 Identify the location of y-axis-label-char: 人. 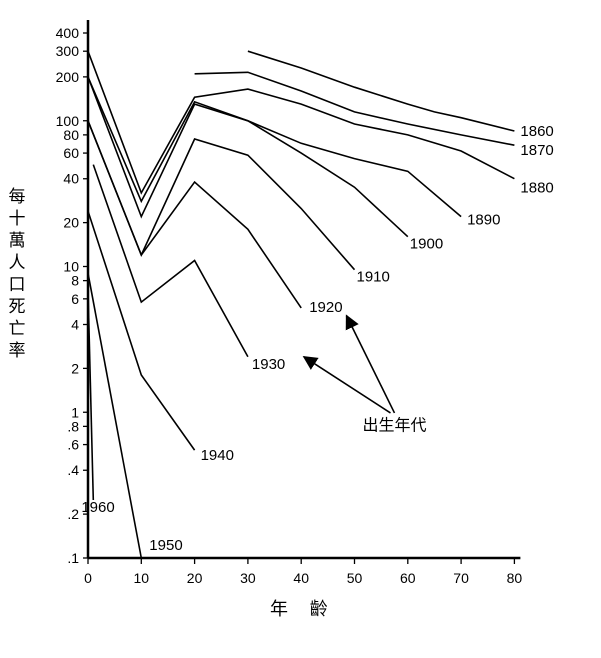
(17, 263).